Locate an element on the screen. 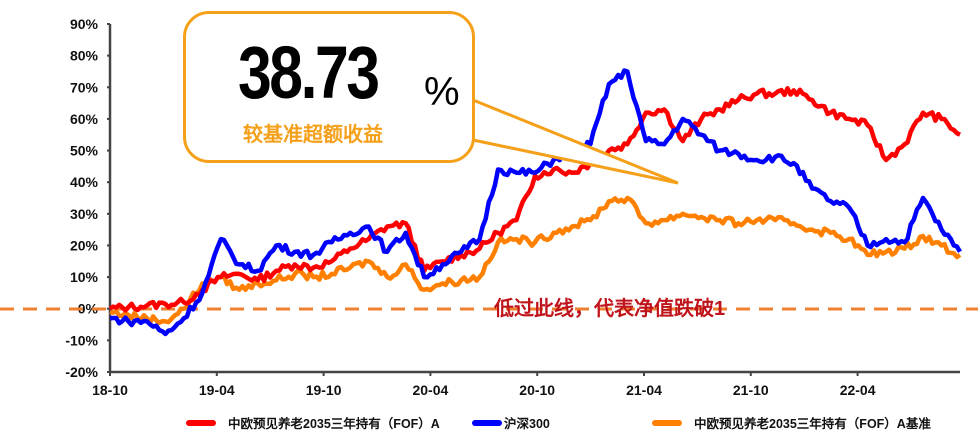 The image size is (978, 442). excess-return-value: 38.73 is located at coordinates (309, 72).